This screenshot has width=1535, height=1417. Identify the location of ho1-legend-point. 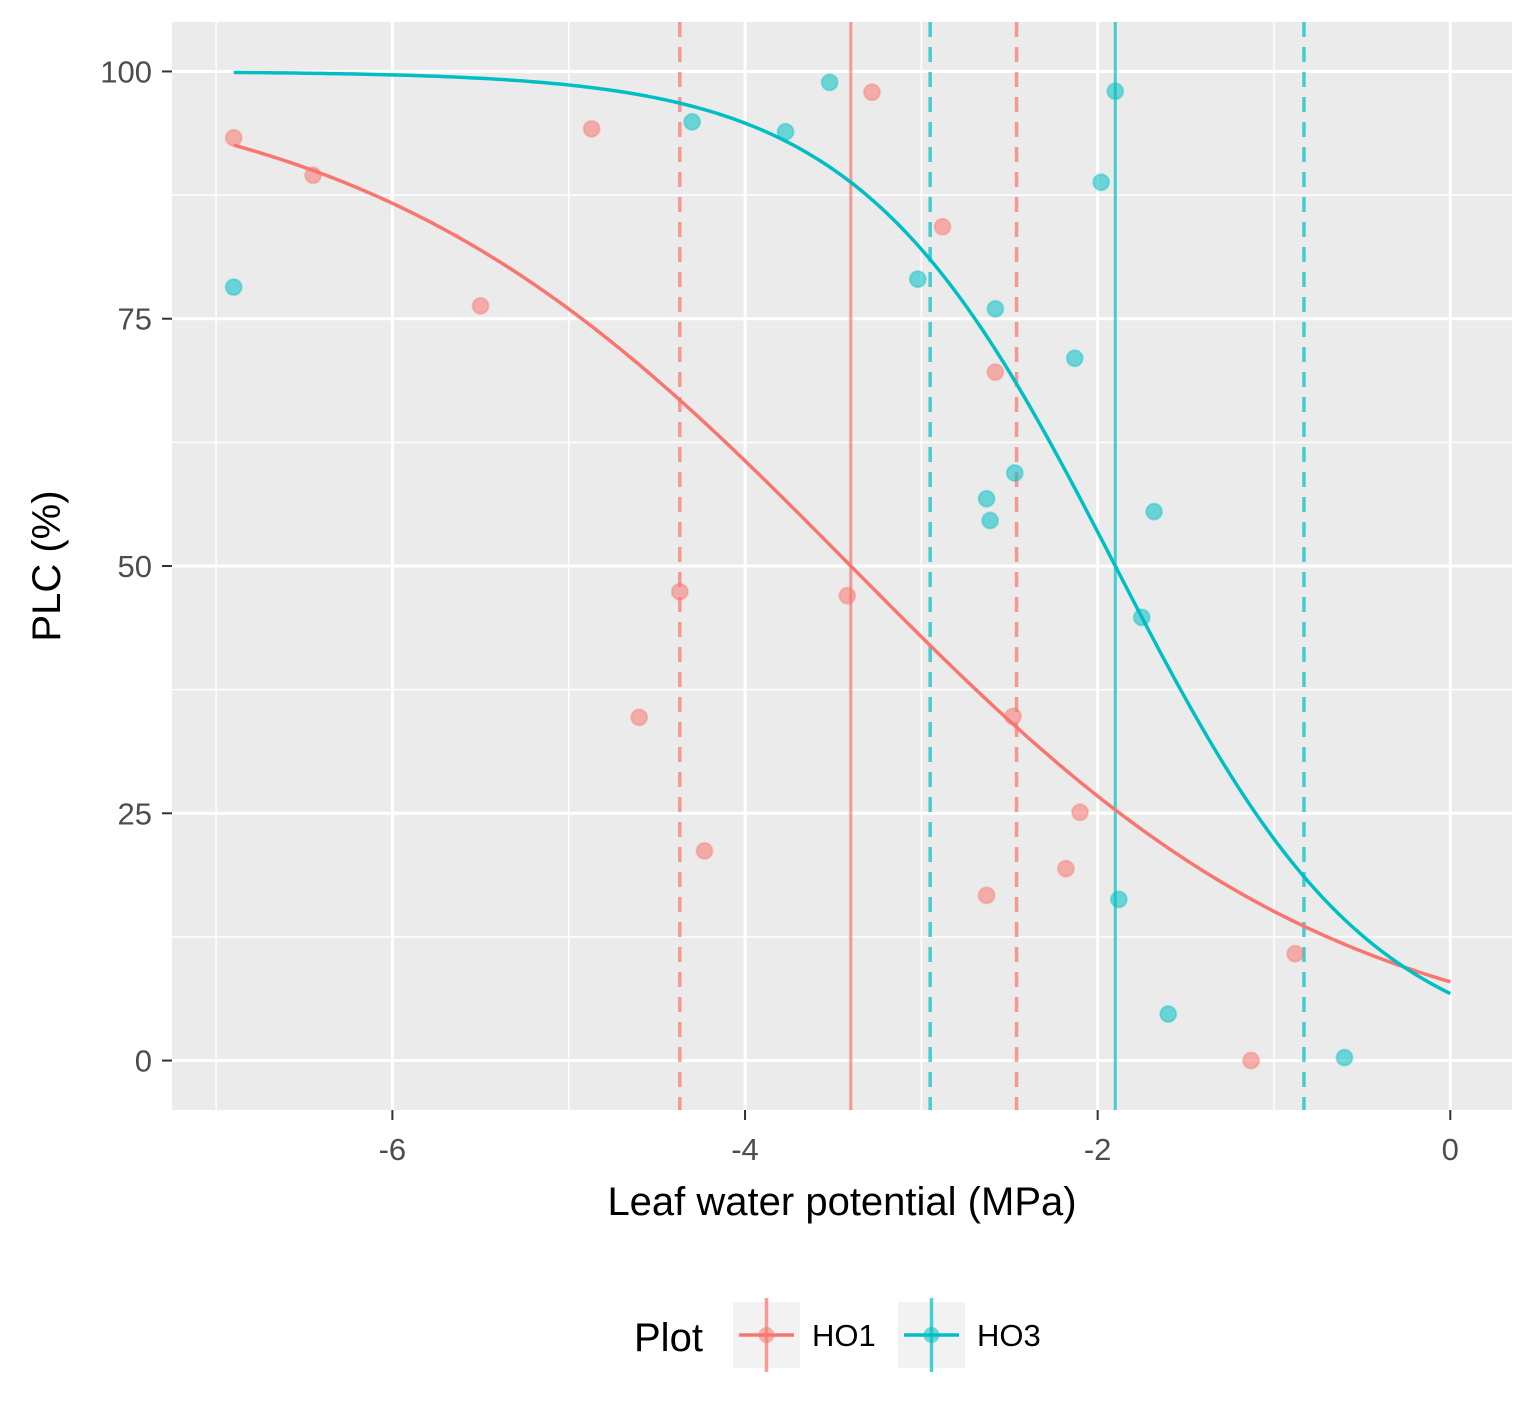
(766, 1335).